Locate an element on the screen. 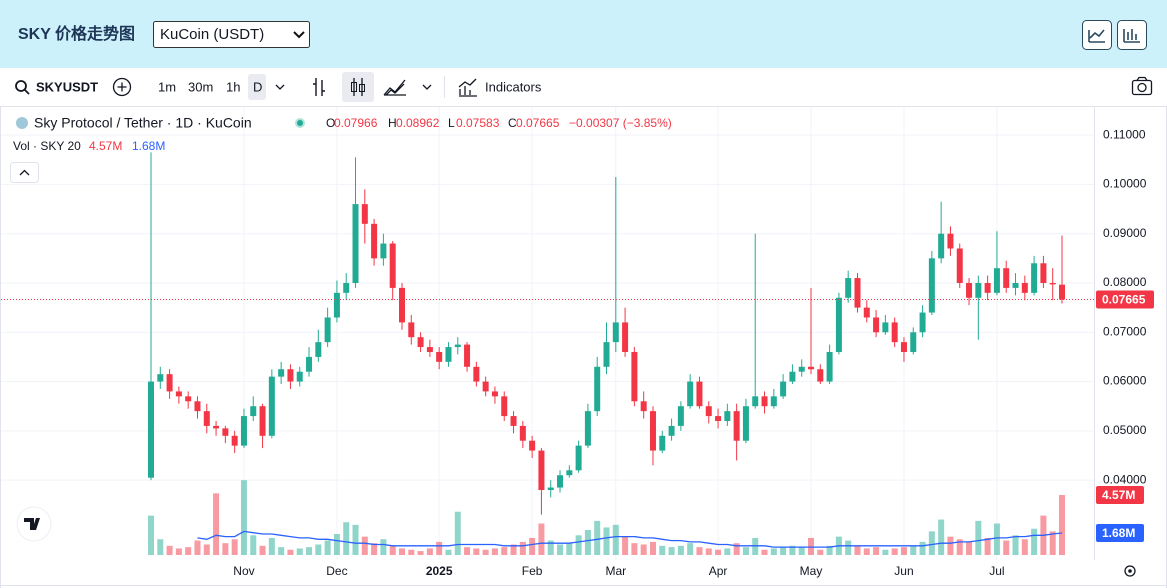 The width and height of the screenshot is (1167, 588). collapse-box is located at coordinates (24, 172).